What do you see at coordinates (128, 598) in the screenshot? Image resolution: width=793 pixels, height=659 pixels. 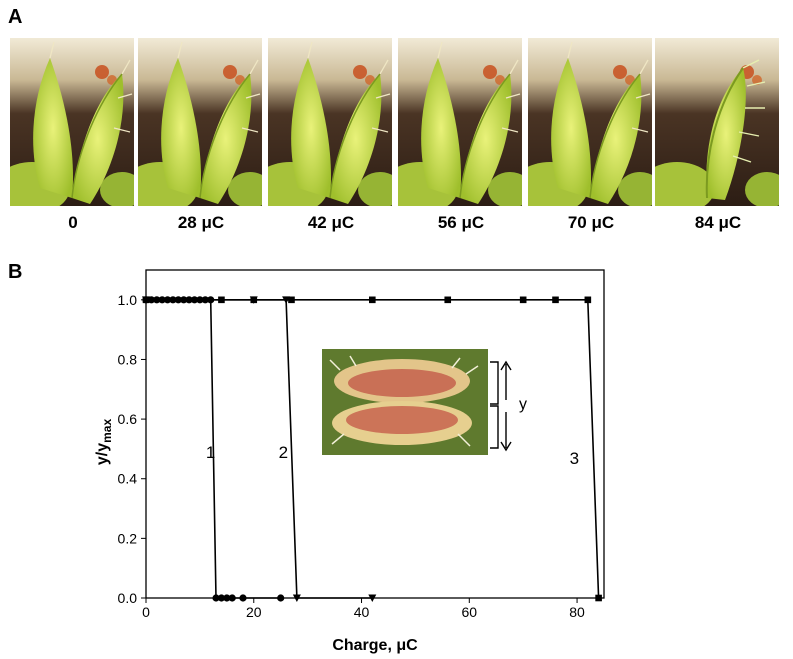 I see `y-tick-label: 0.0` at bounding box center [128, 598].